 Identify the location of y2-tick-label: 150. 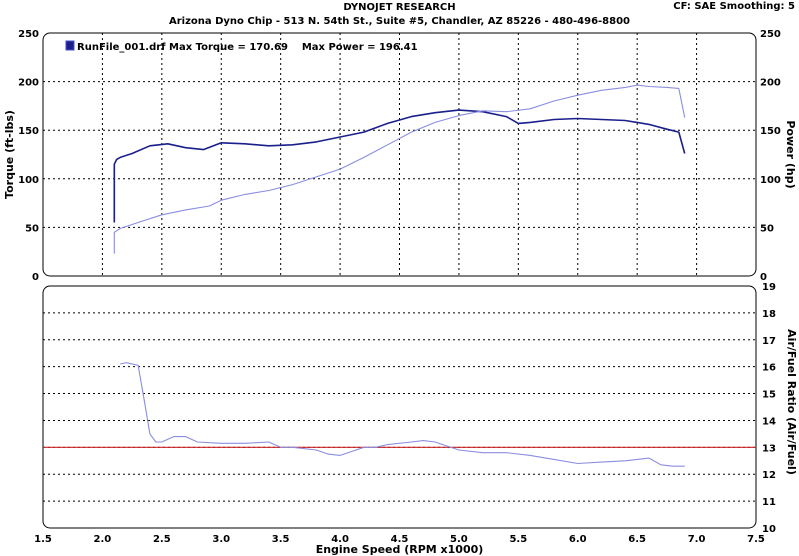
(770, 131).